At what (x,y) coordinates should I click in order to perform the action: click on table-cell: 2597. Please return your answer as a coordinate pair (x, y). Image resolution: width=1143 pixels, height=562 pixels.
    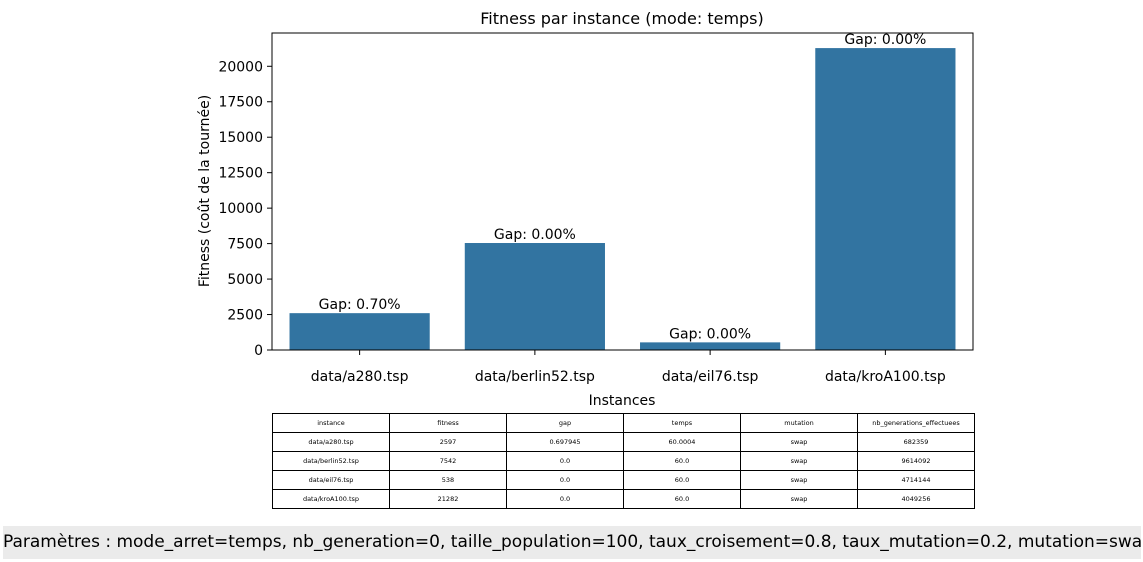
    Looking at the image, I should click on (448, 442).